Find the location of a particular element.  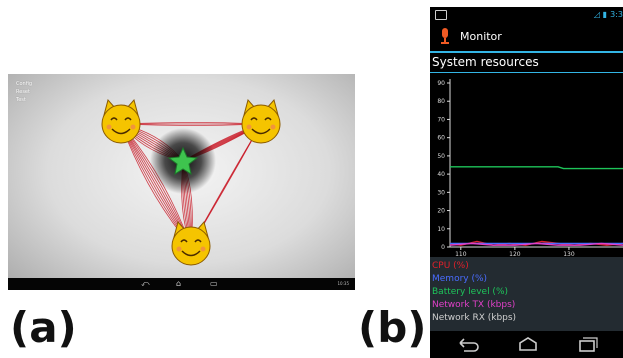

menu-item-reset: Reset is located at coordinates (23, 92).